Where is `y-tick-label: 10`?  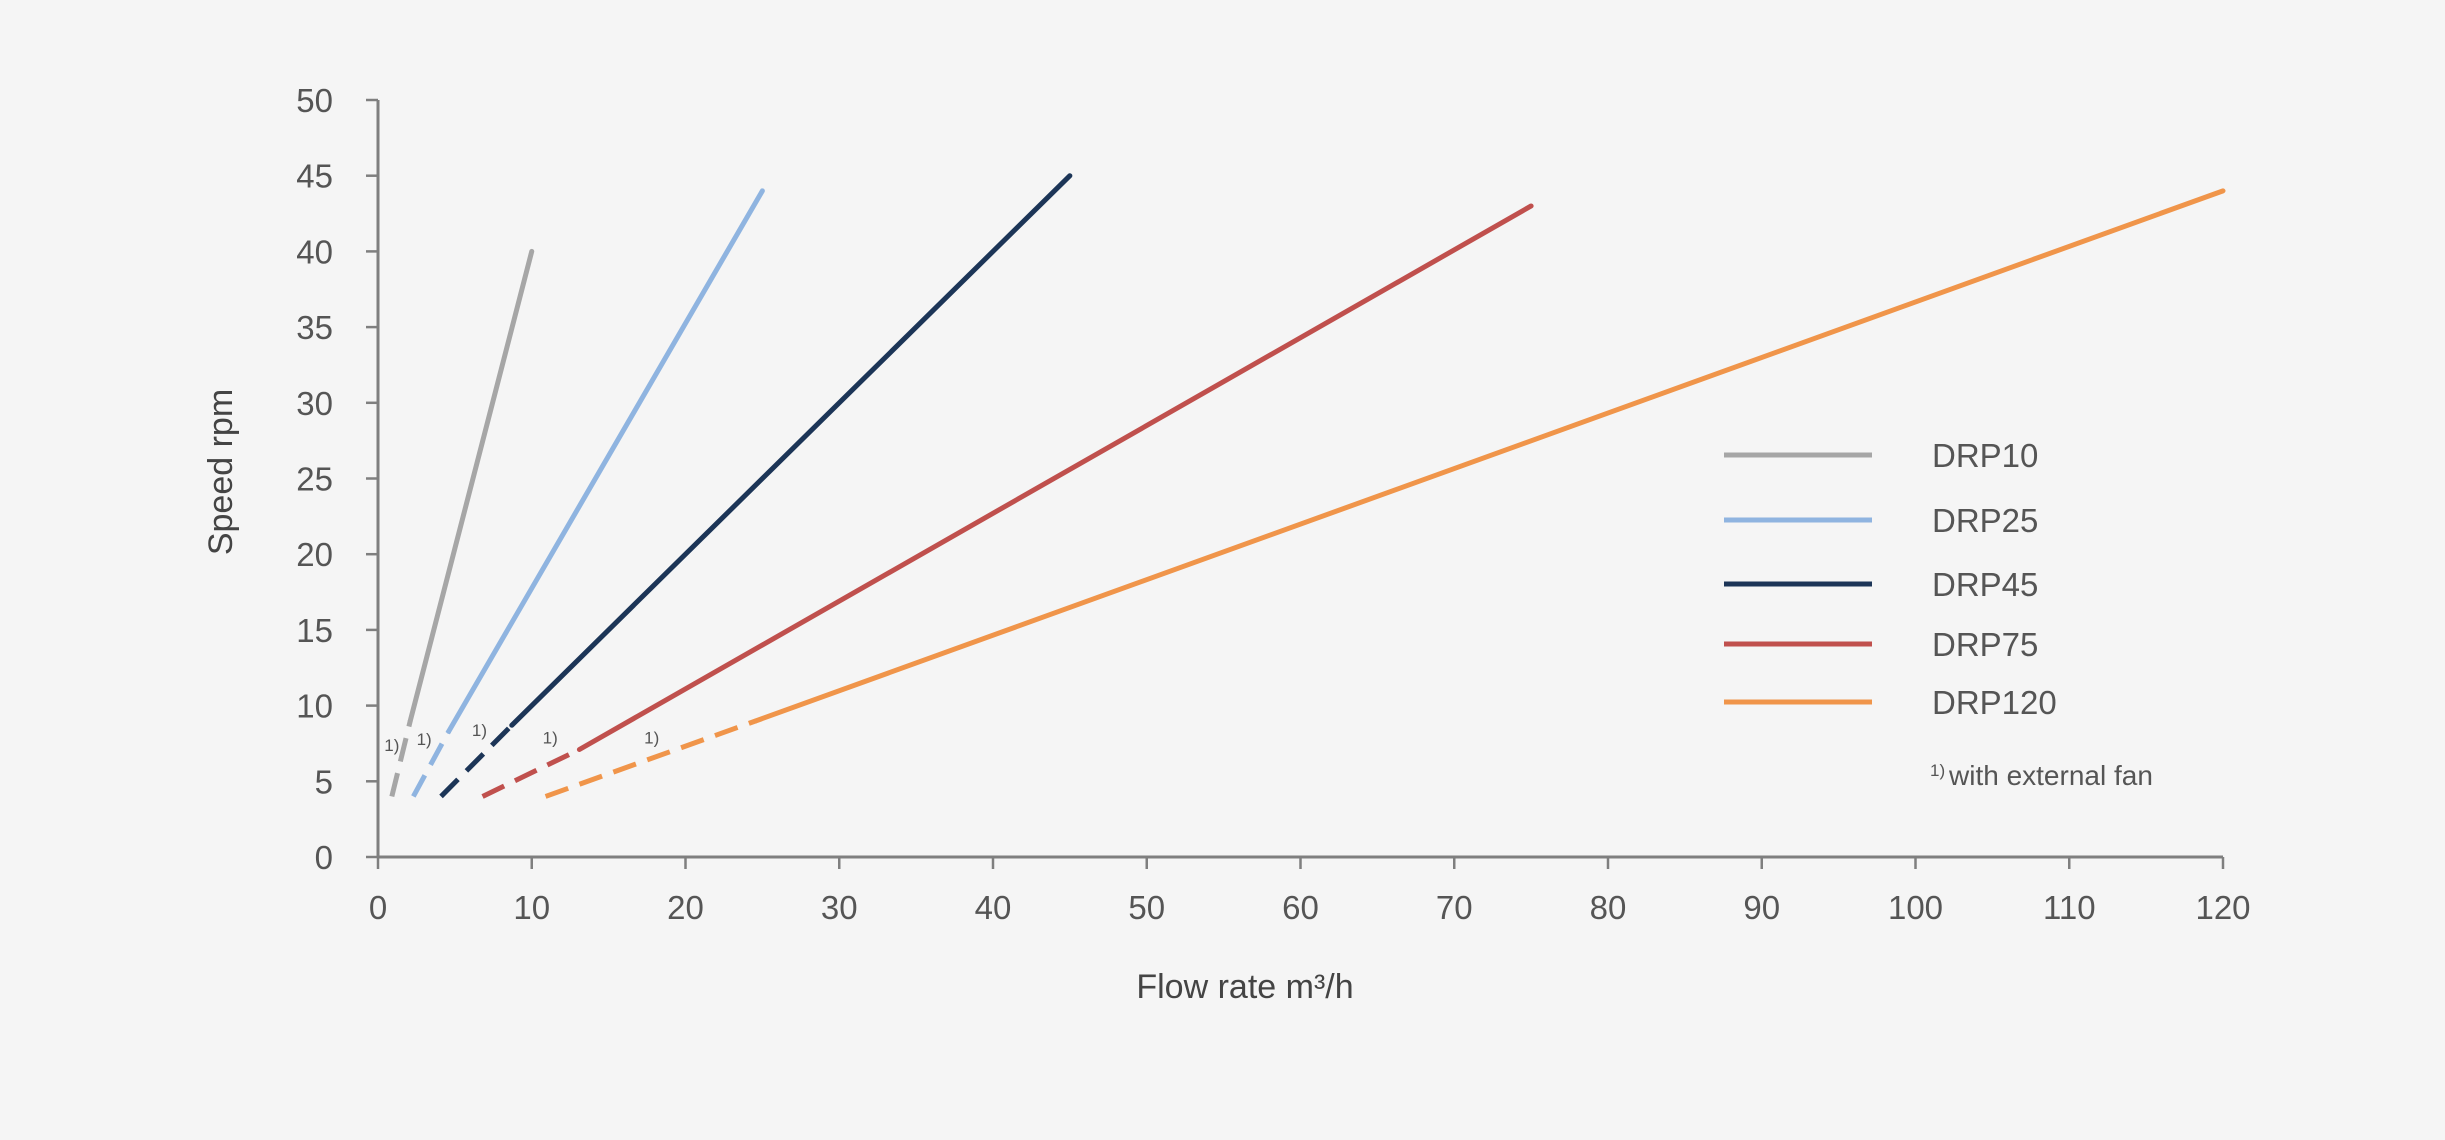
y-tick-label: 10 is located at coordinates (314, 706).